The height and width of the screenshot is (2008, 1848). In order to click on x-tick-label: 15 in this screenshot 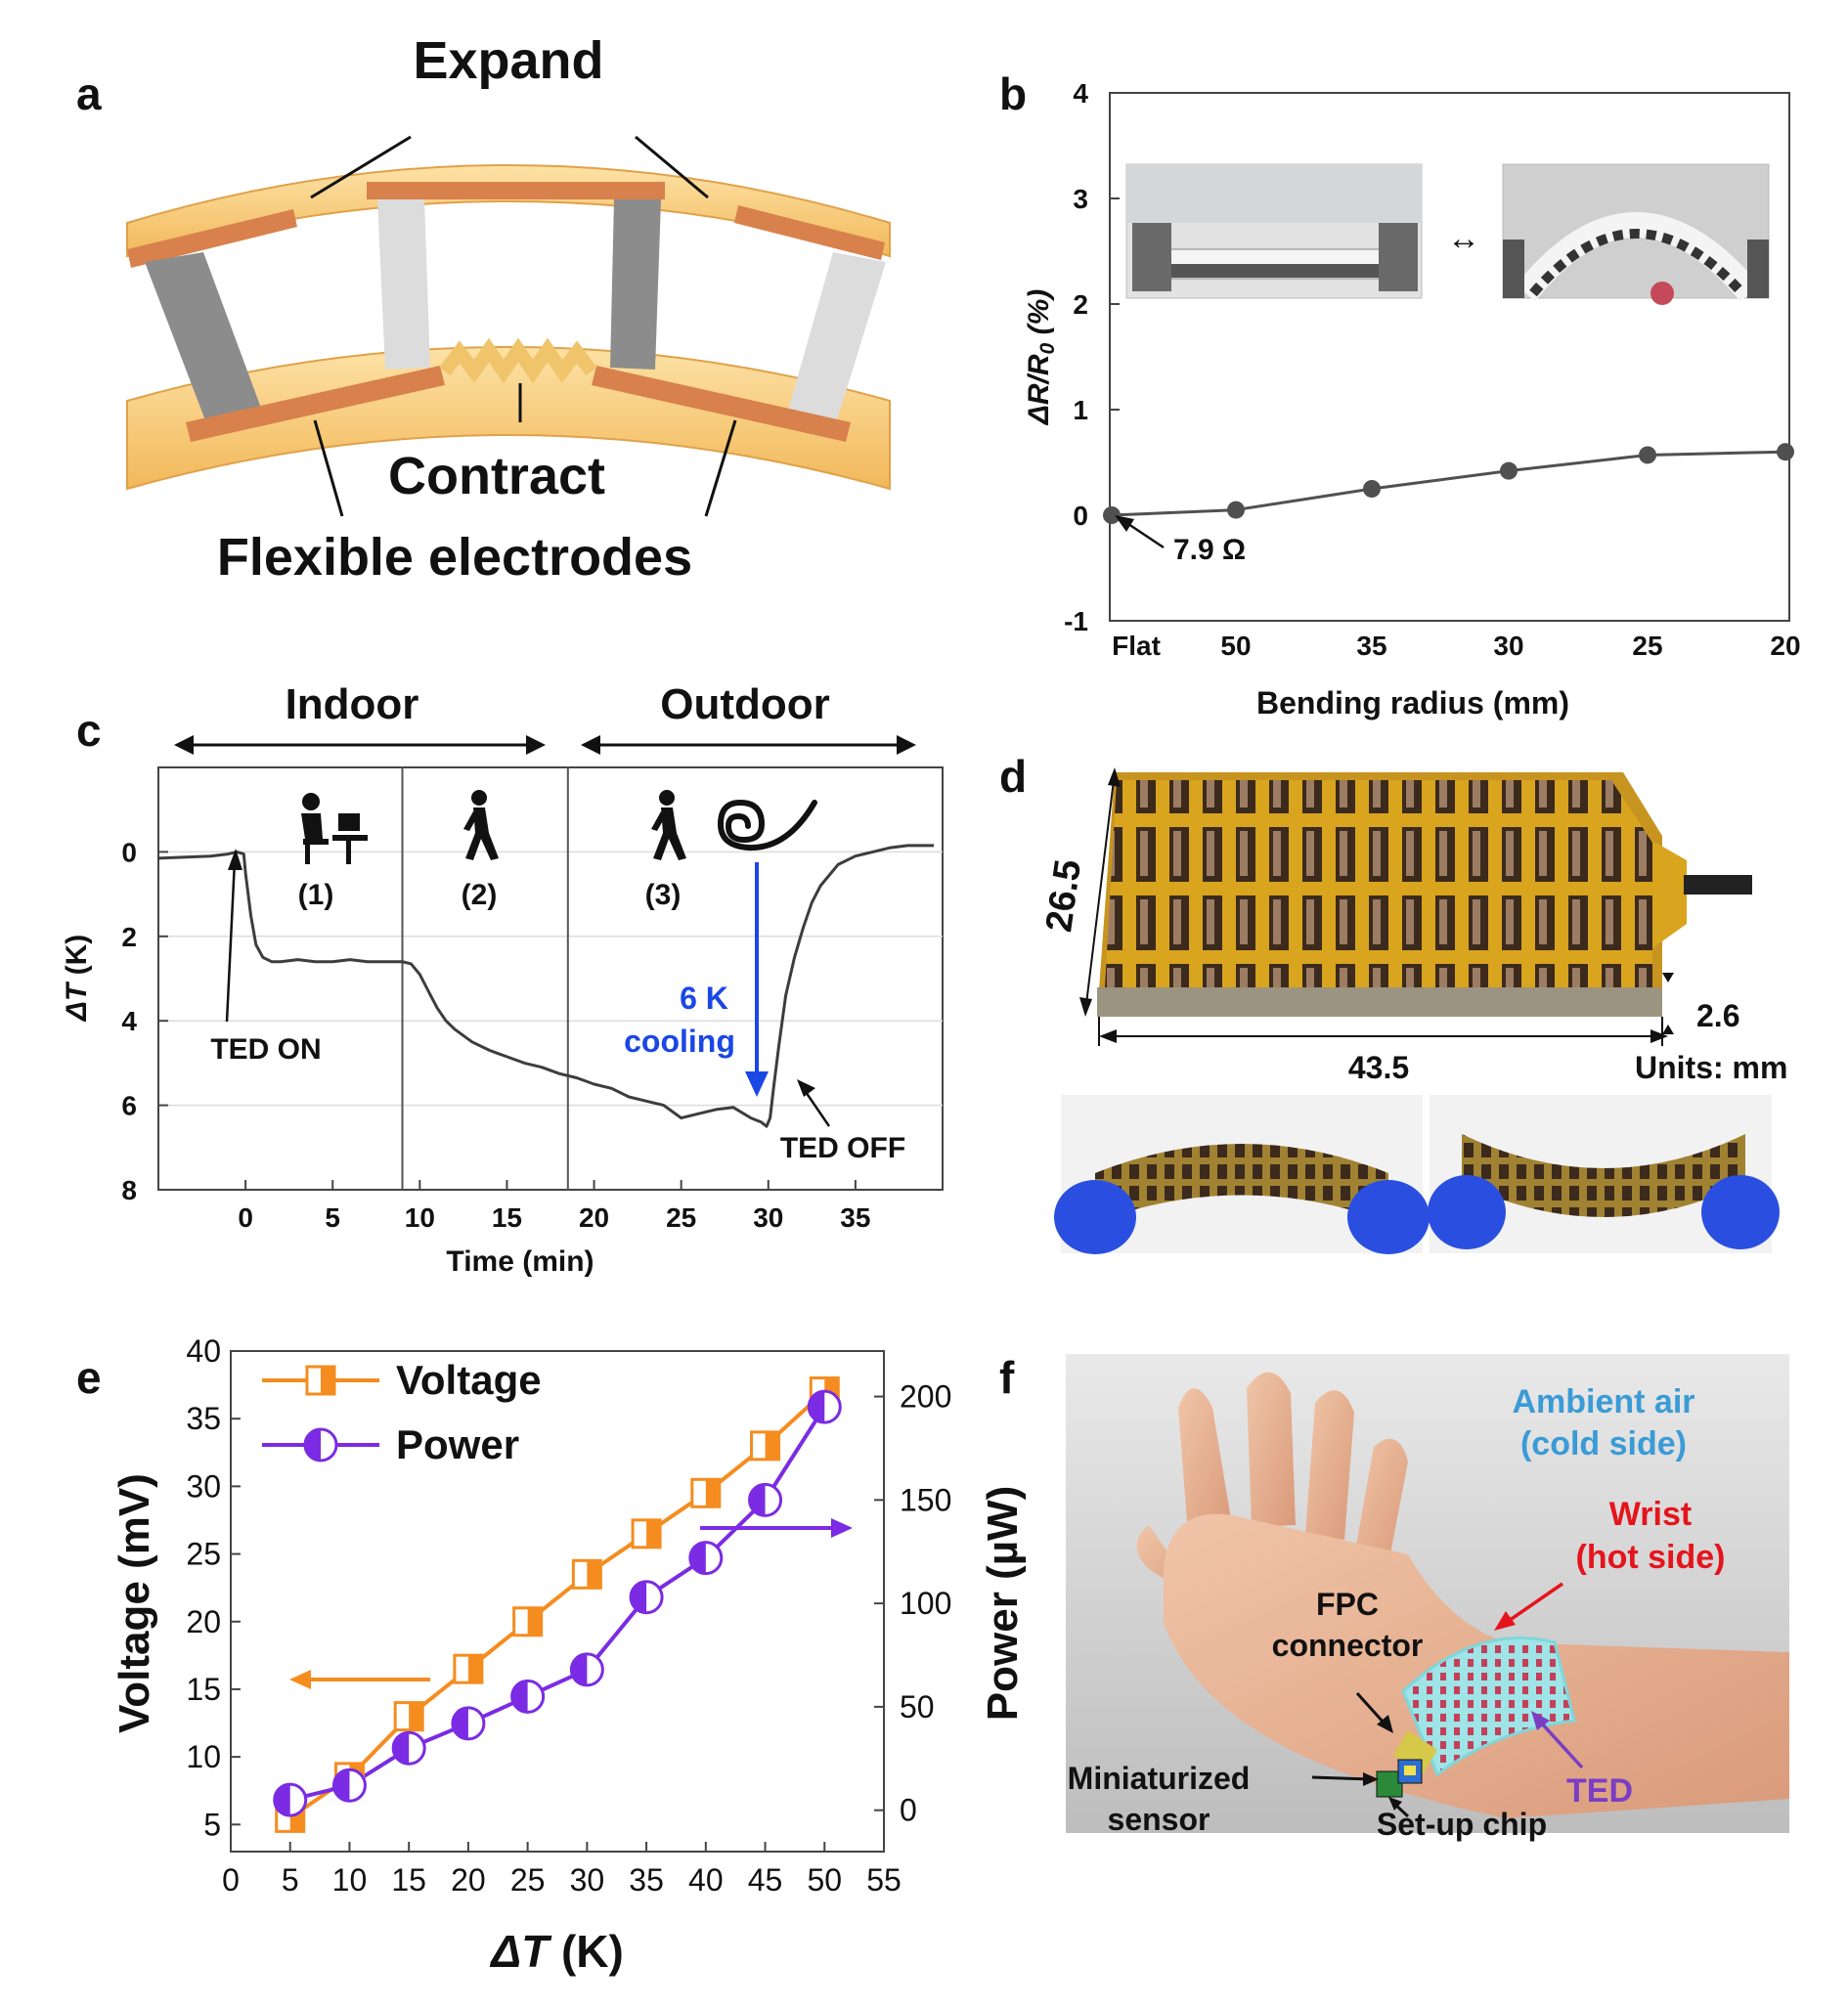, I will do `click(507, 1217)`.